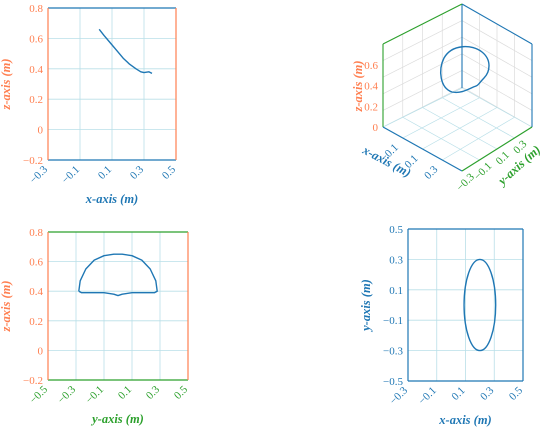 The image size is (550, 431). What do you see at coordinates (465, 69) in the screenshot?
I see `3d-series-0` at bounding box center [465, 69].